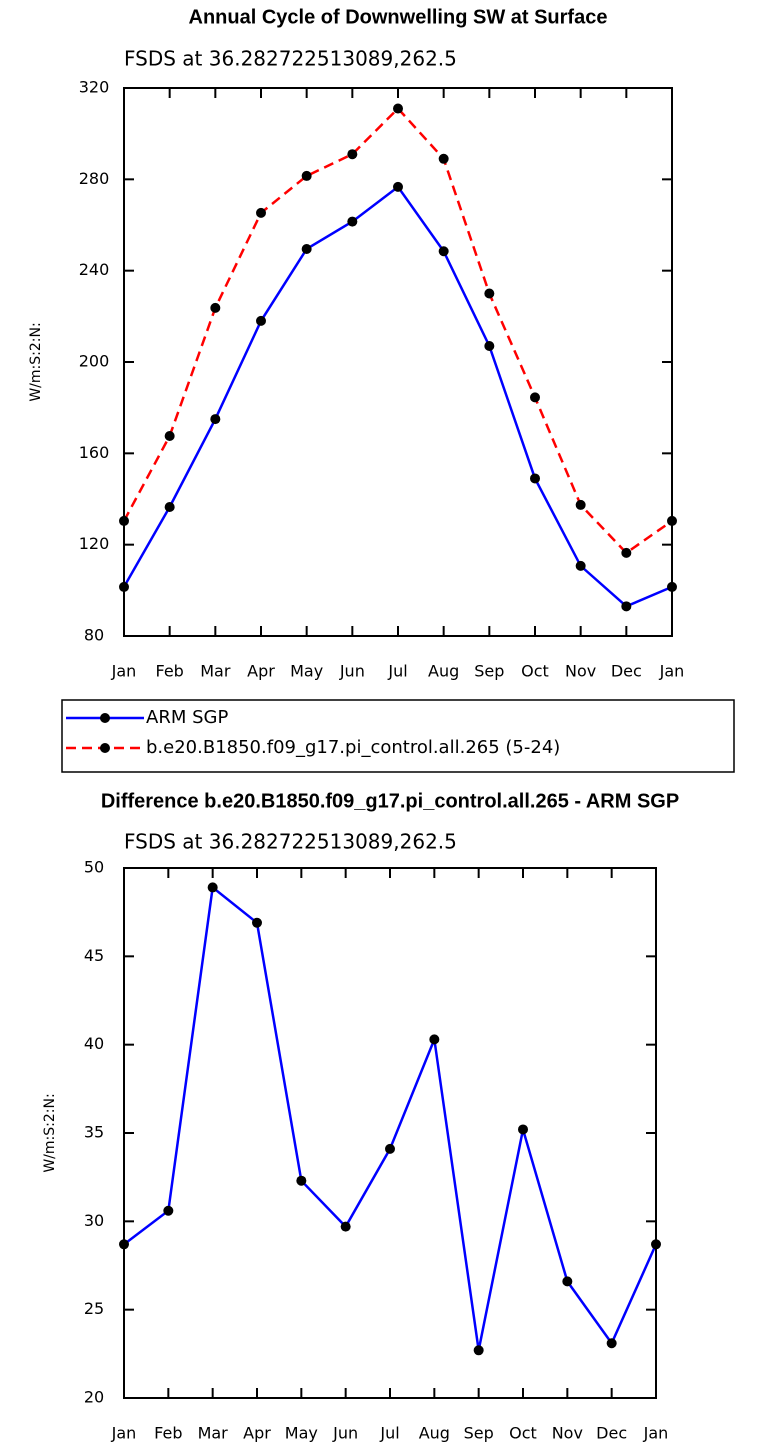  Describe the element at coordinates (94, 1308) in the screenshot. I see `y-tick-label: 25` at that location.